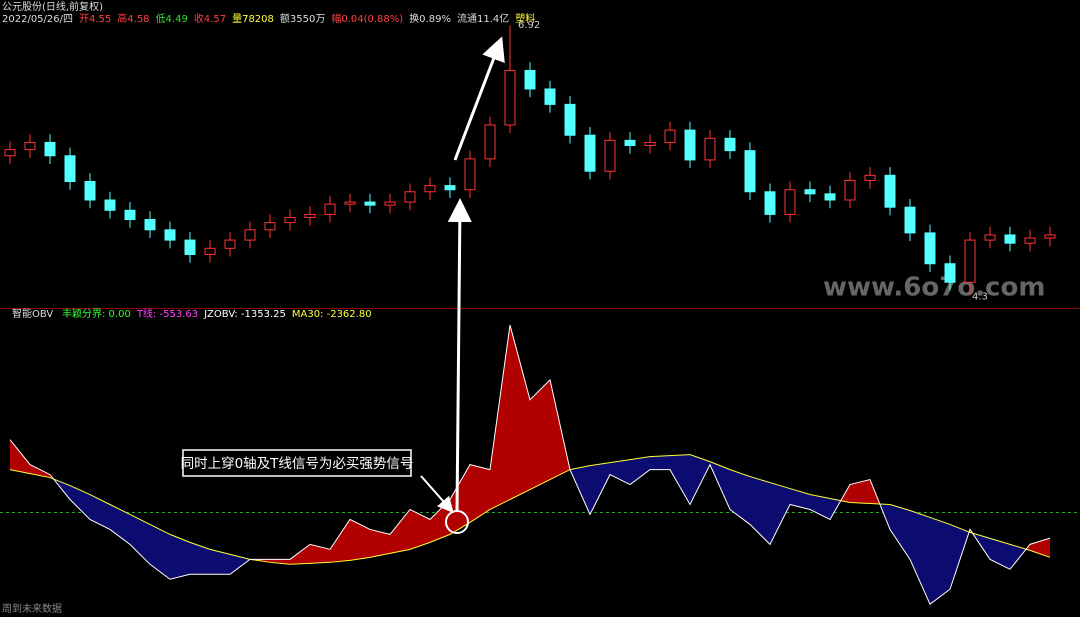  Describe the element at coordinates (525, 18) in the screenshot. I see `header-item: 塑料` at that location.